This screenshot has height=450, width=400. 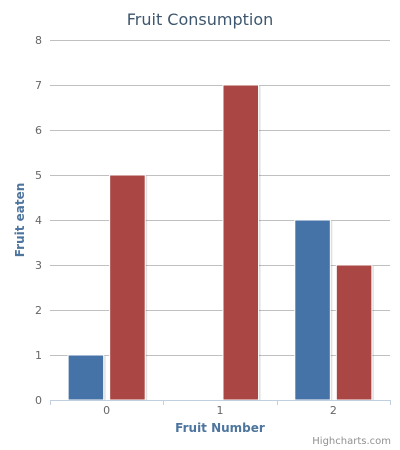 I want to click on x-axis: 0 1 2, so click(x=220, y=408).